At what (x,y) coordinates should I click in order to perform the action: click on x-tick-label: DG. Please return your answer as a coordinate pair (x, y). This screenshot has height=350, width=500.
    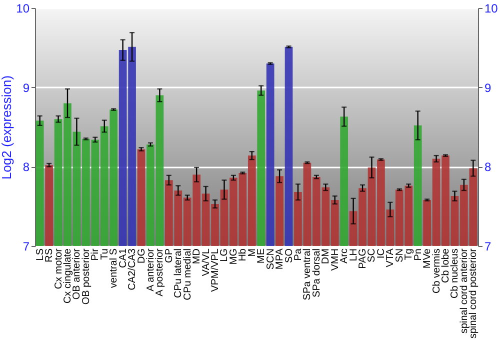
    Looking at the image, I should click on (142, 256).